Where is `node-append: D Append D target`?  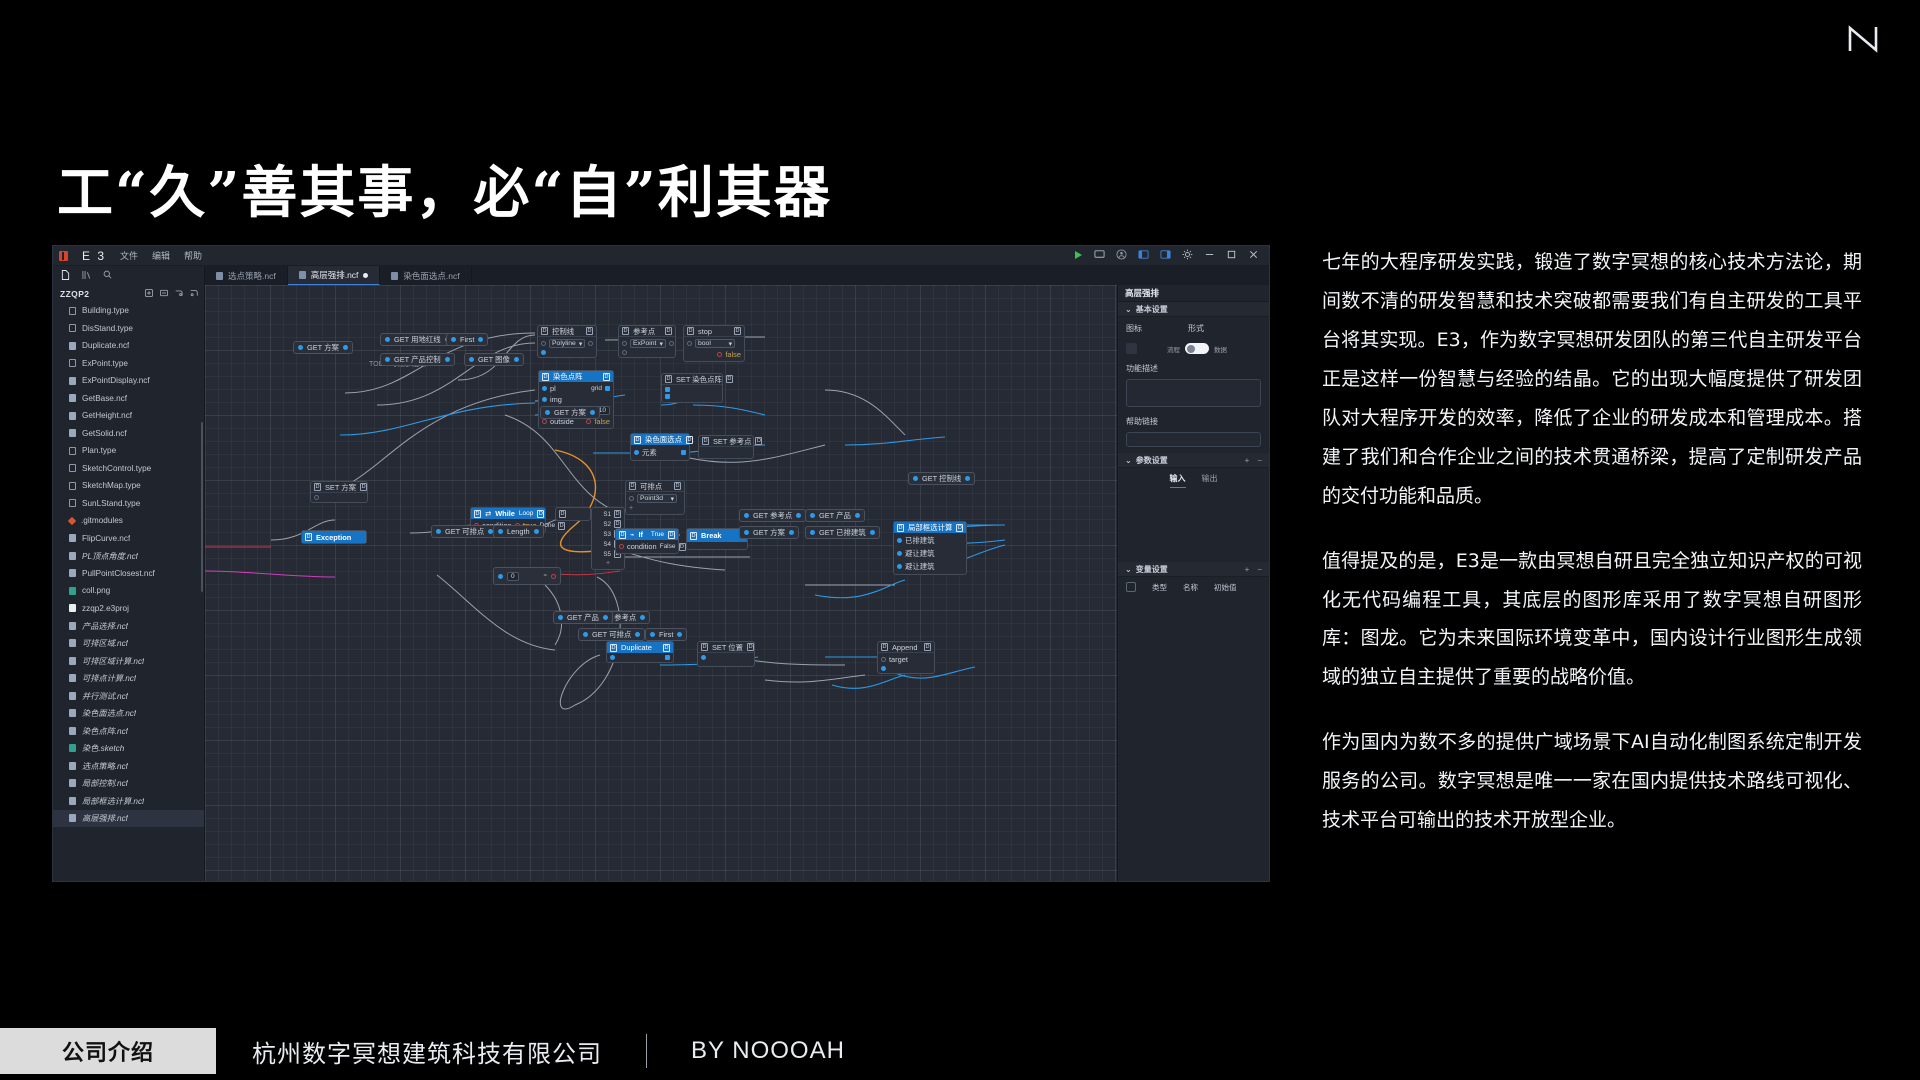
node-append: D Append D target is located at coordinates (906, 657).